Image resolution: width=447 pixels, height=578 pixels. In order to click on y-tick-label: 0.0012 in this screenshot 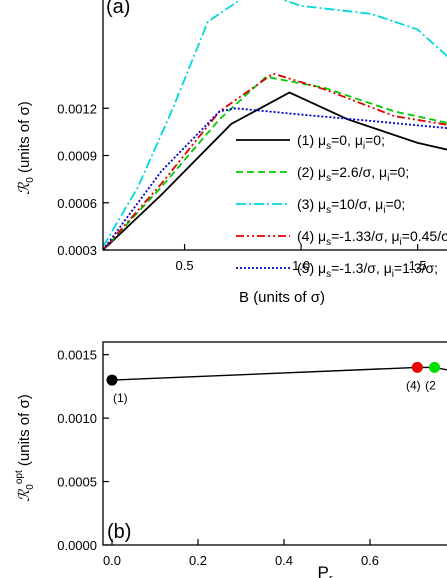, I will do `click(77, 108)`.